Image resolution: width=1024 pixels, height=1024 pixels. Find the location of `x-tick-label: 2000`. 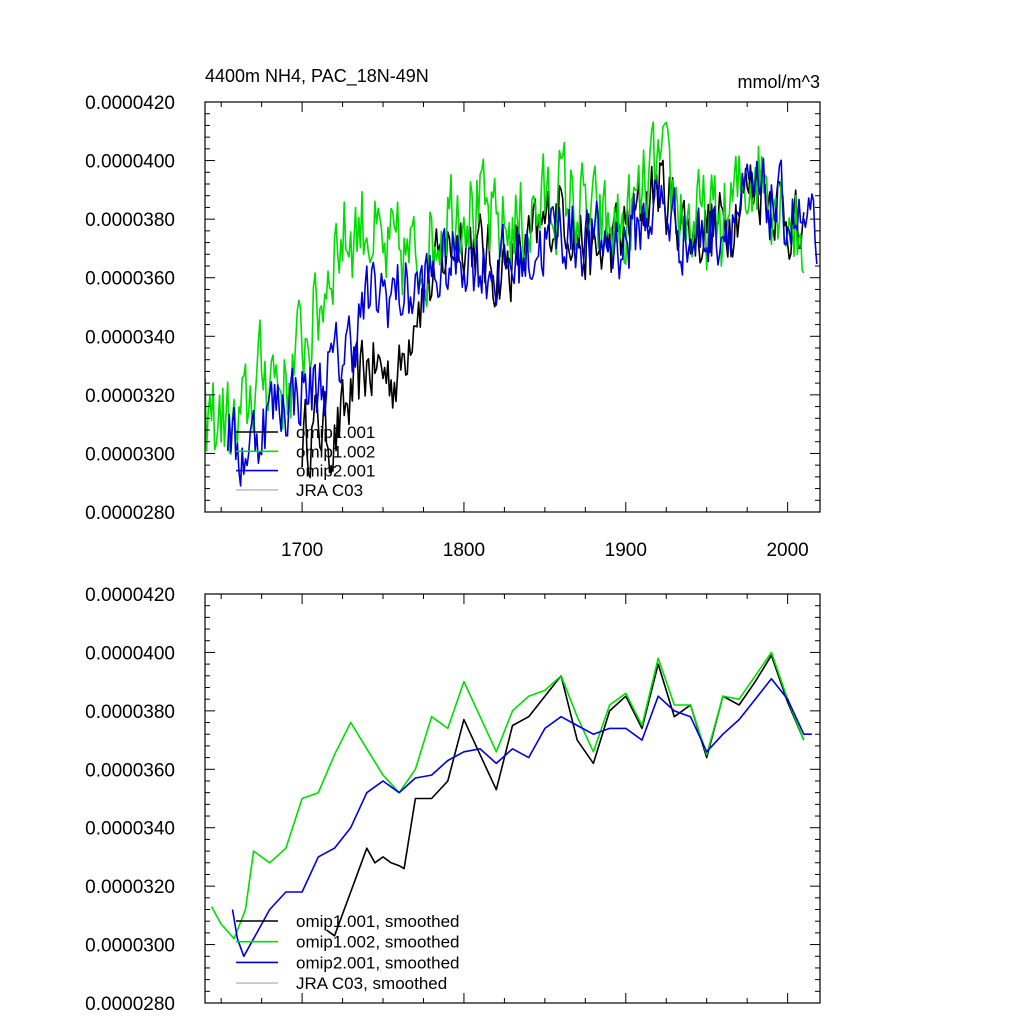

x-tick-label: 2000 is located at coordinates (787, 550).